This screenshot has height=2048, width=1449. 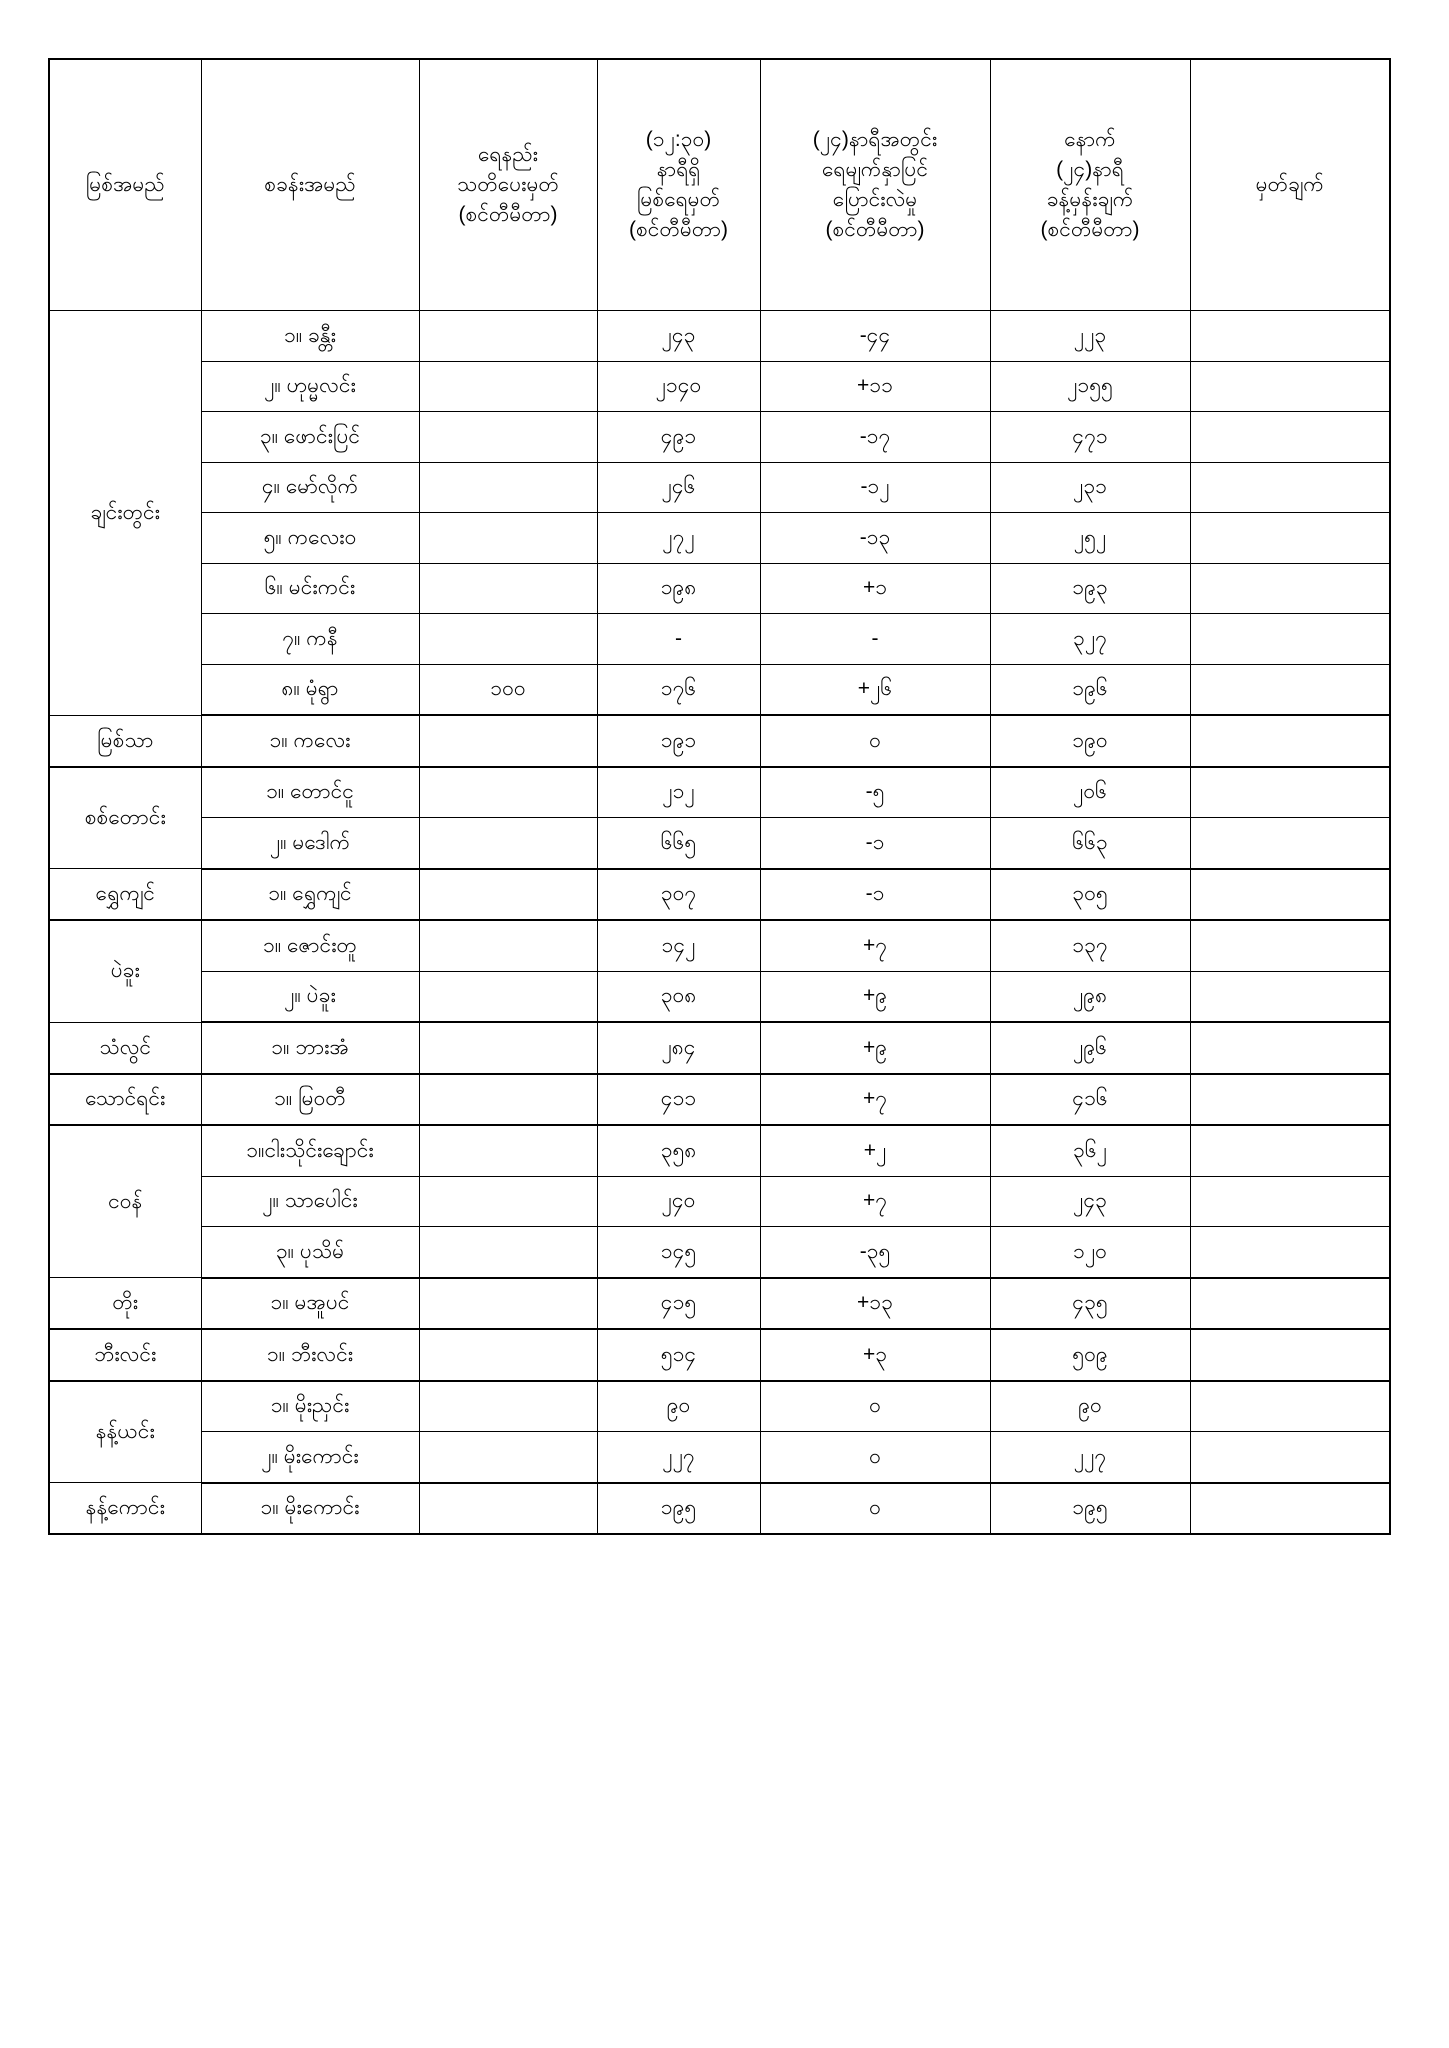 What do you see at coordinates (678, 1099) in the screenshot?
I see `current-level-cell: ၄၁၁` at bounding box center [678, 1099].